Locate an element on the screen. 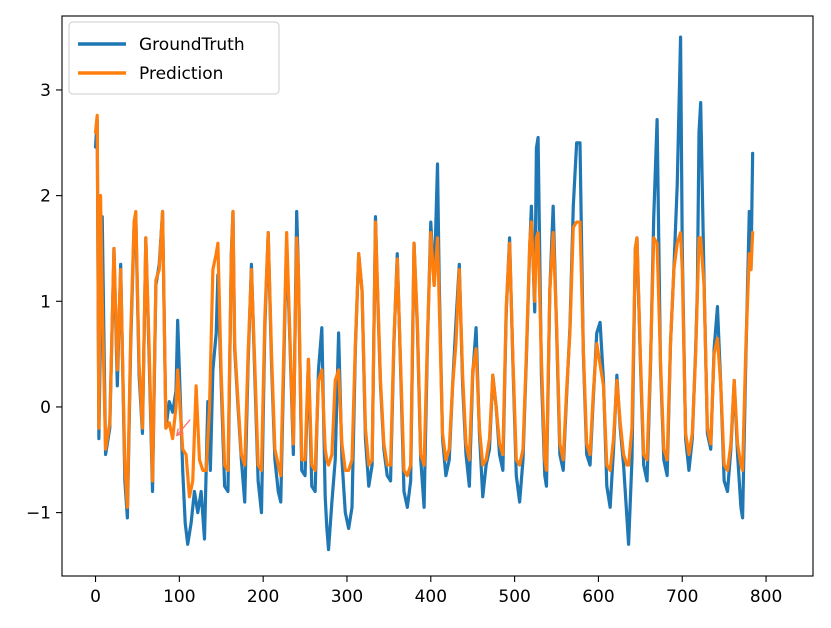  legend: GroundTruth Prediction is located at coordinates (174, 58).